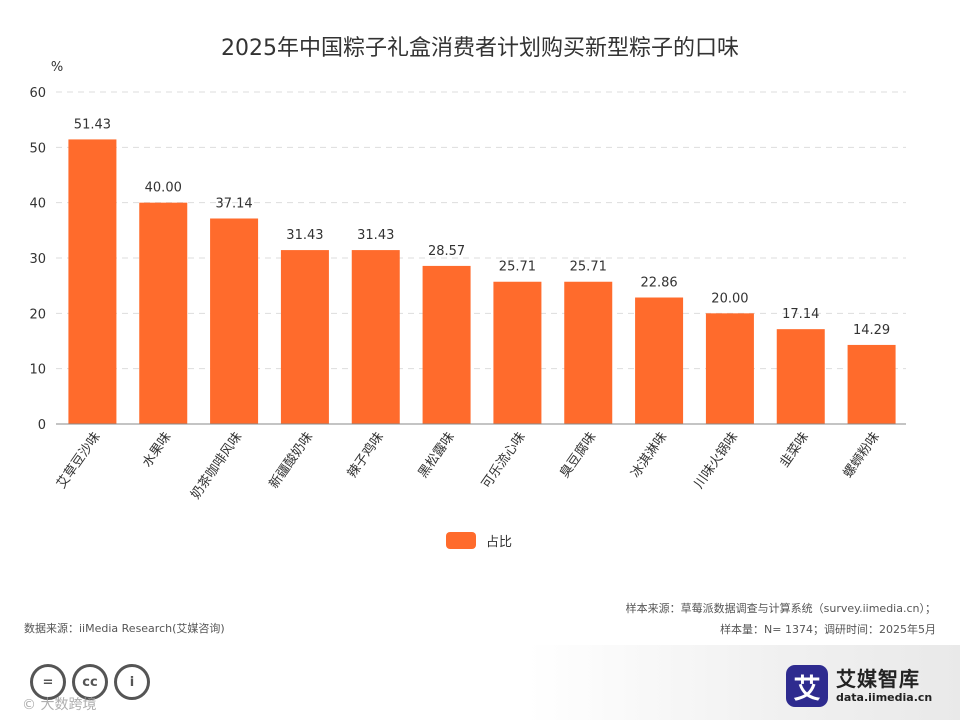 This screenshot has height=720, width=960. I want to click on x-tick-label: 川味火锅味, so click(716, 460).